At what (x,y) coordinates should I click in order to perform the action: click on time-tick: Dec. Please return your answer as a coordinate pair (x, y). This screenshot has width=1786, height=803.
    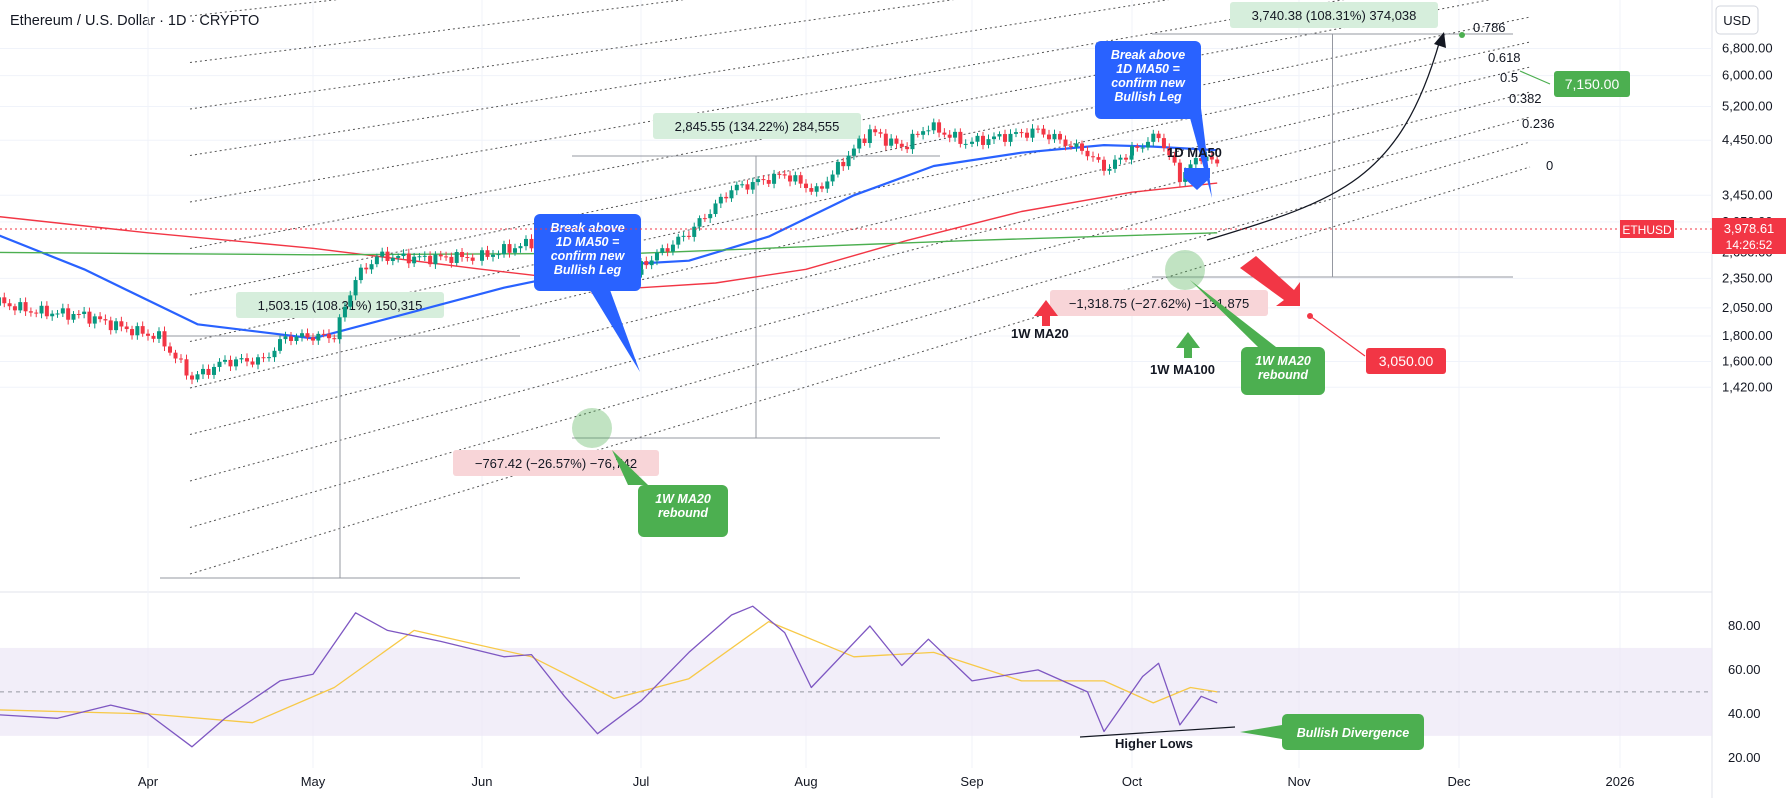
    Looking at the image, I should click on (1459, 781).